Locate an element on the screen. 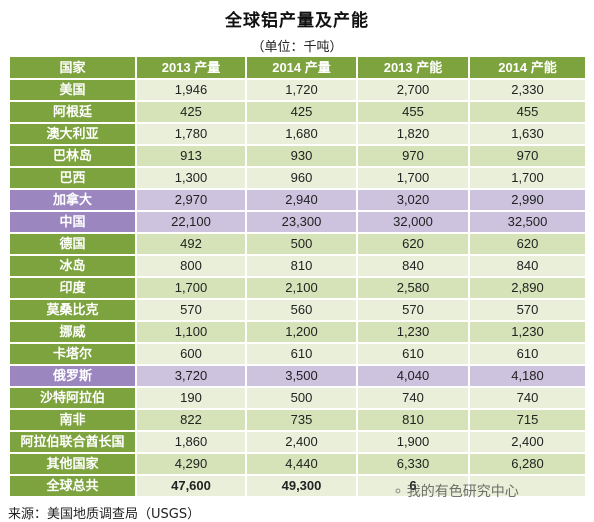  capacity-2013-cell: 1,230 is located at coordinates (413, 332).